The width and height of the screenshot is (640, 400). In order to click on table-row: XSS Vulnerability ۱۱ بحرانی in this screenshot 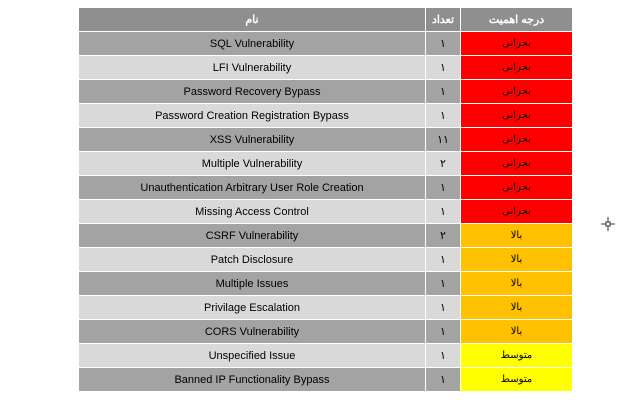, I will do `click(325, 139)`.